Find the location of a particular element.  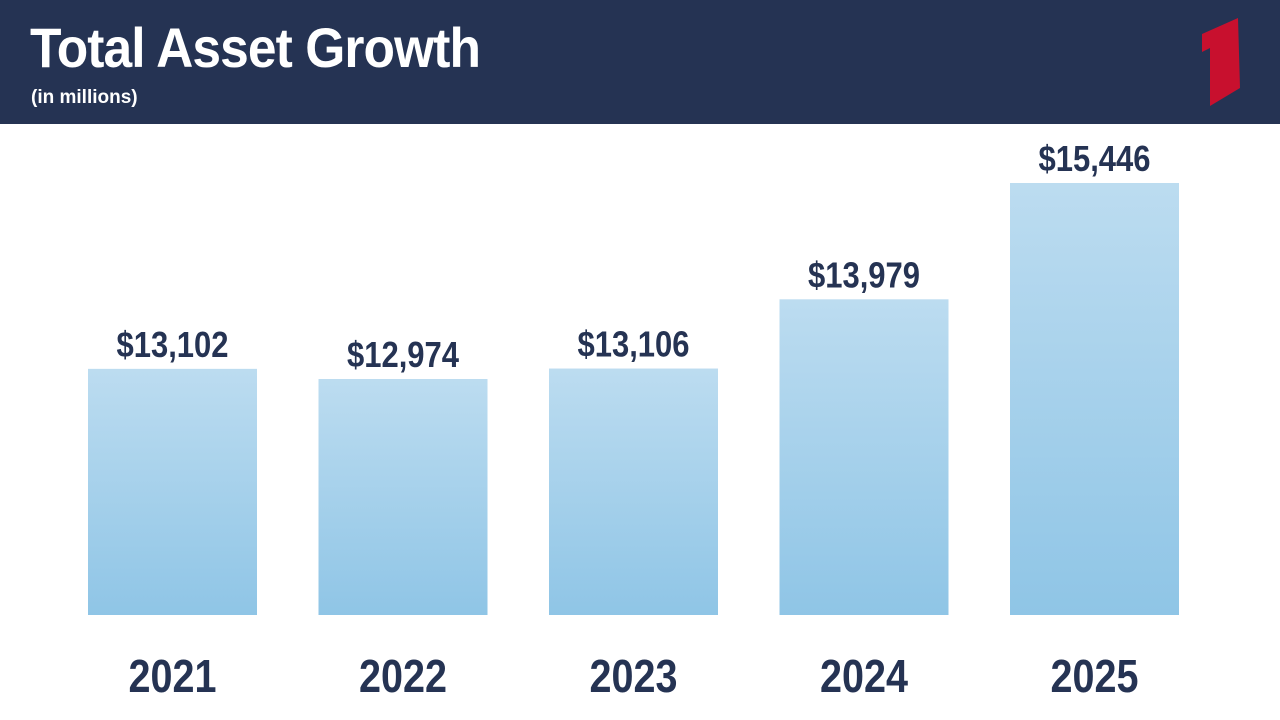

page-title: Total Asset Growth is located at coordinates (255, 47).